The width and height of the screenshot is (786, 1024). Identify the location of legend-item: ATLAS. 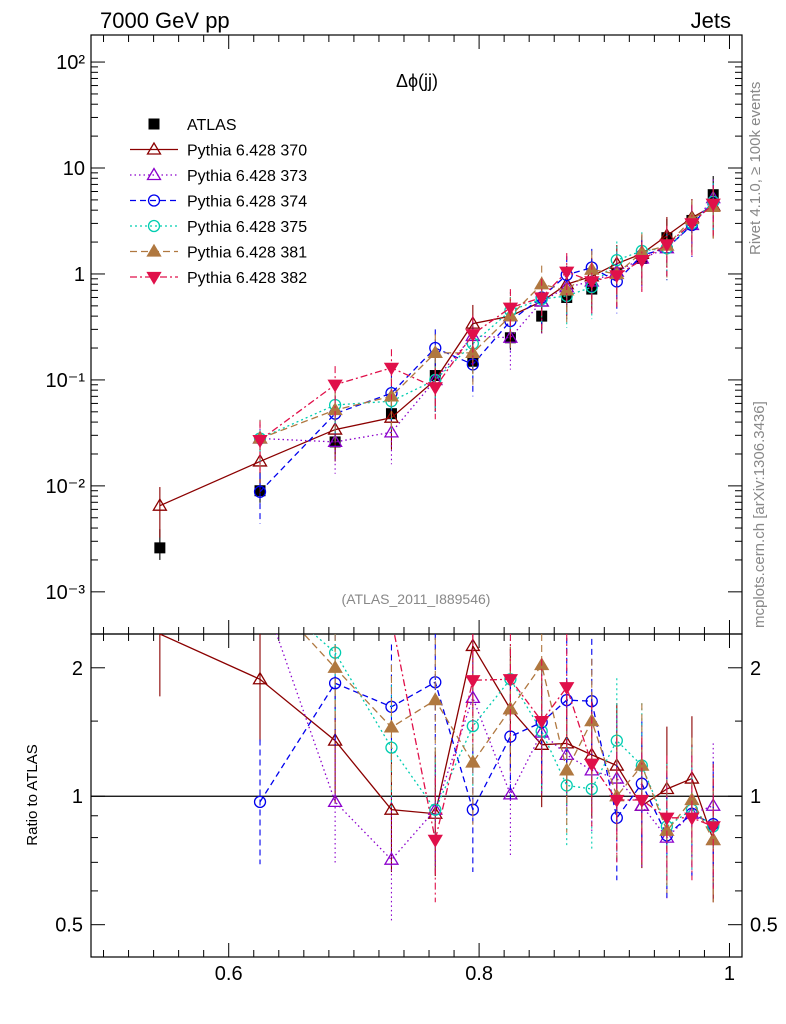
(192, 125).